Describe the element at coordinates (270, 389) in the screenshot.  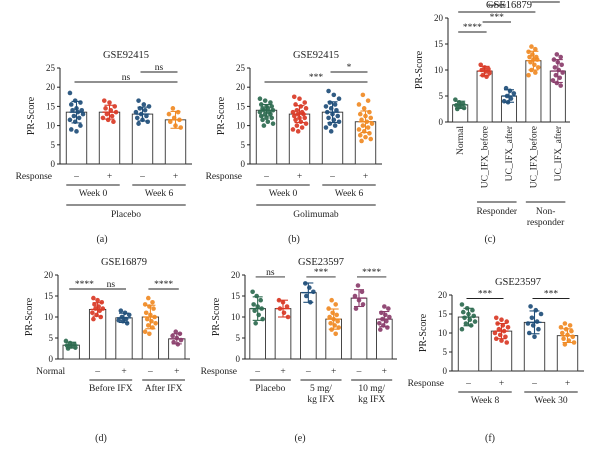
I see `group-label: Placebo` at that location.